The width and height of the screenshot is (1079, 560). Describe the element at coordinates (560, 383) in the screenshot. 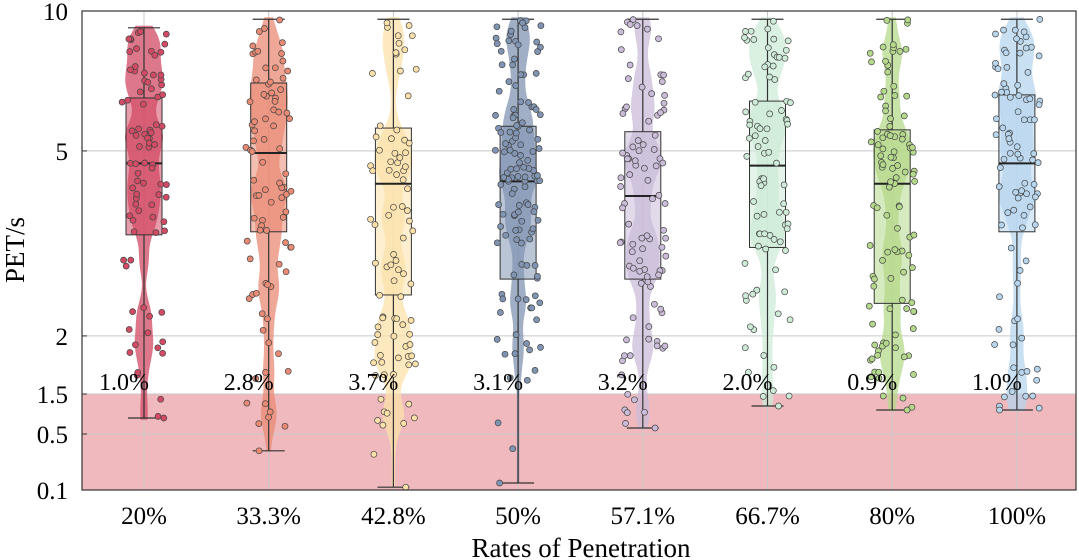

I see `percentage-labels: 1.0% 2.8% 3.7% 3.1% 3.2% 2.0% 0.9% 1.0%` at that location.